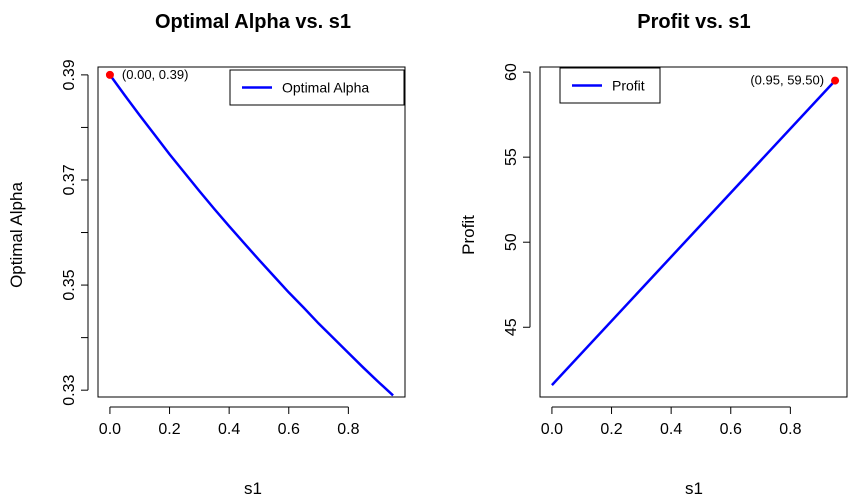 This screenshot has width=853, height=500. Describe the element at coordinates (253, 22) in the screenshot. I see `alpha-chart-title: Optimal Alpha vs. s1` at that location.